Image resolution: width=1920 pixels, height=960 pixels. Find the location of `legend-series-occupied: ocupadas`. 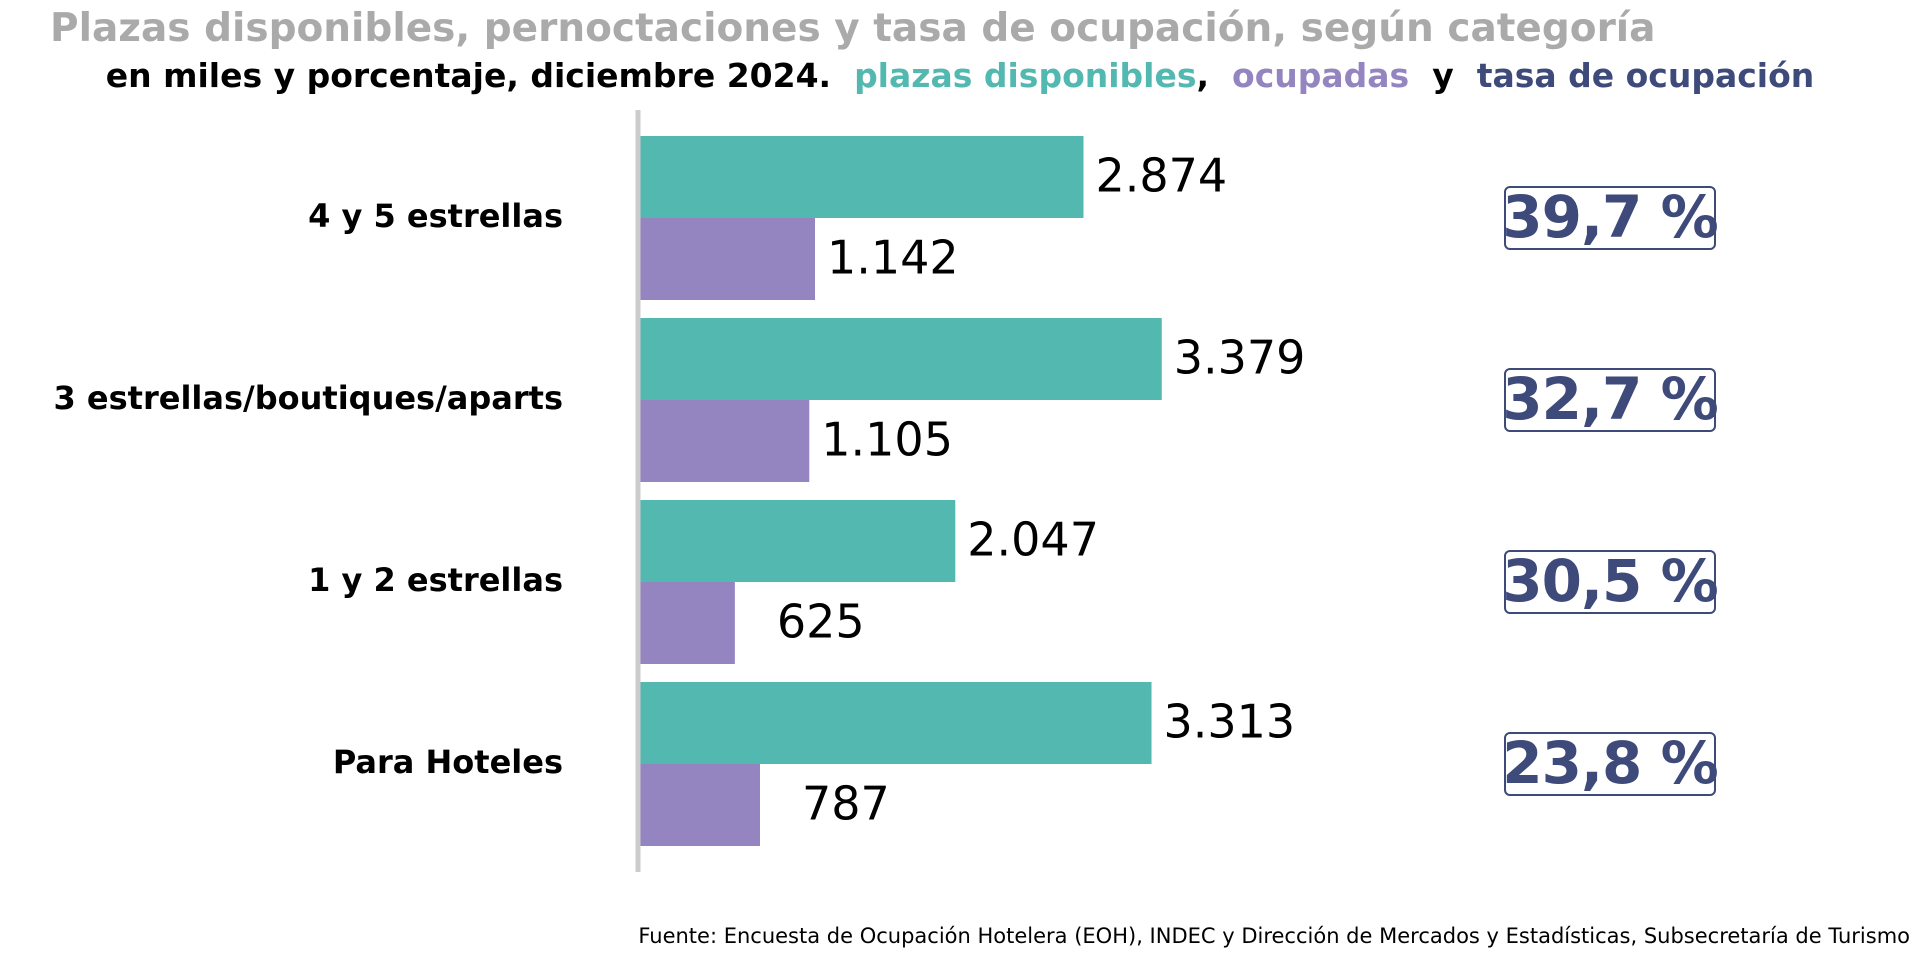

legend-series-occupied: ocupadas is located at coordinates (1321, 75).